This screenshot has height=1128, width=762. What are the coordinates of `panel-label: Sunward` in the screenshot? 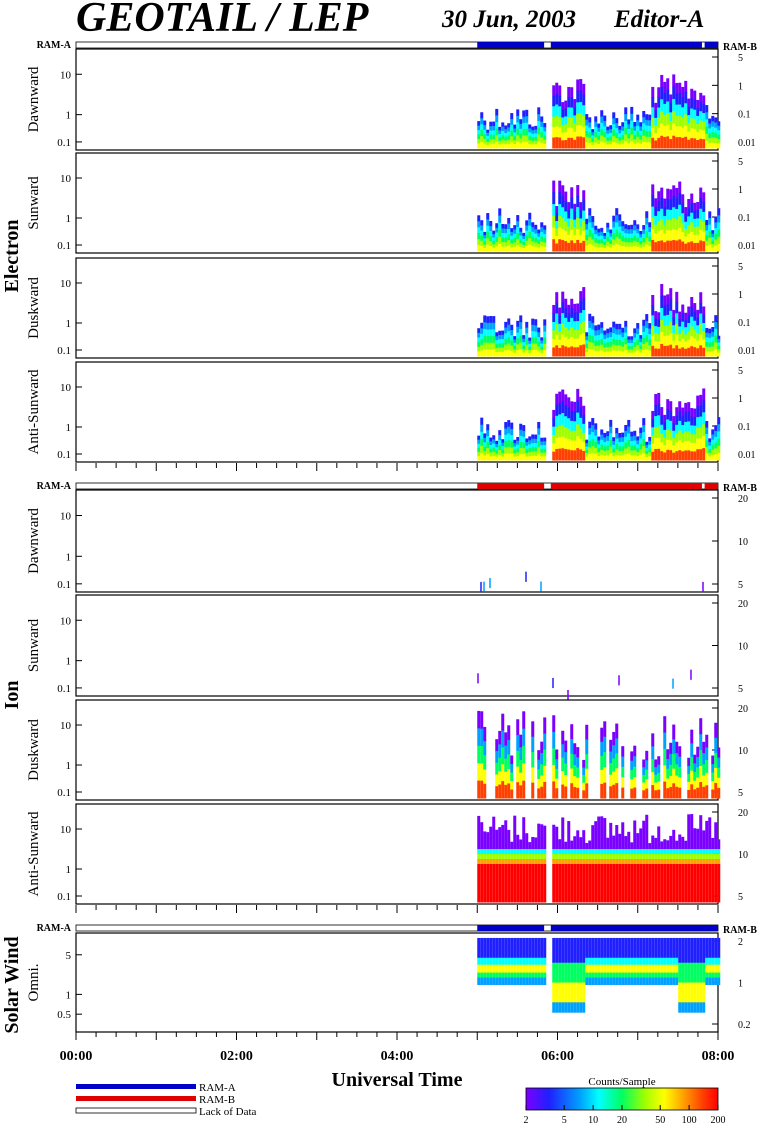 It's located at (34, 645).